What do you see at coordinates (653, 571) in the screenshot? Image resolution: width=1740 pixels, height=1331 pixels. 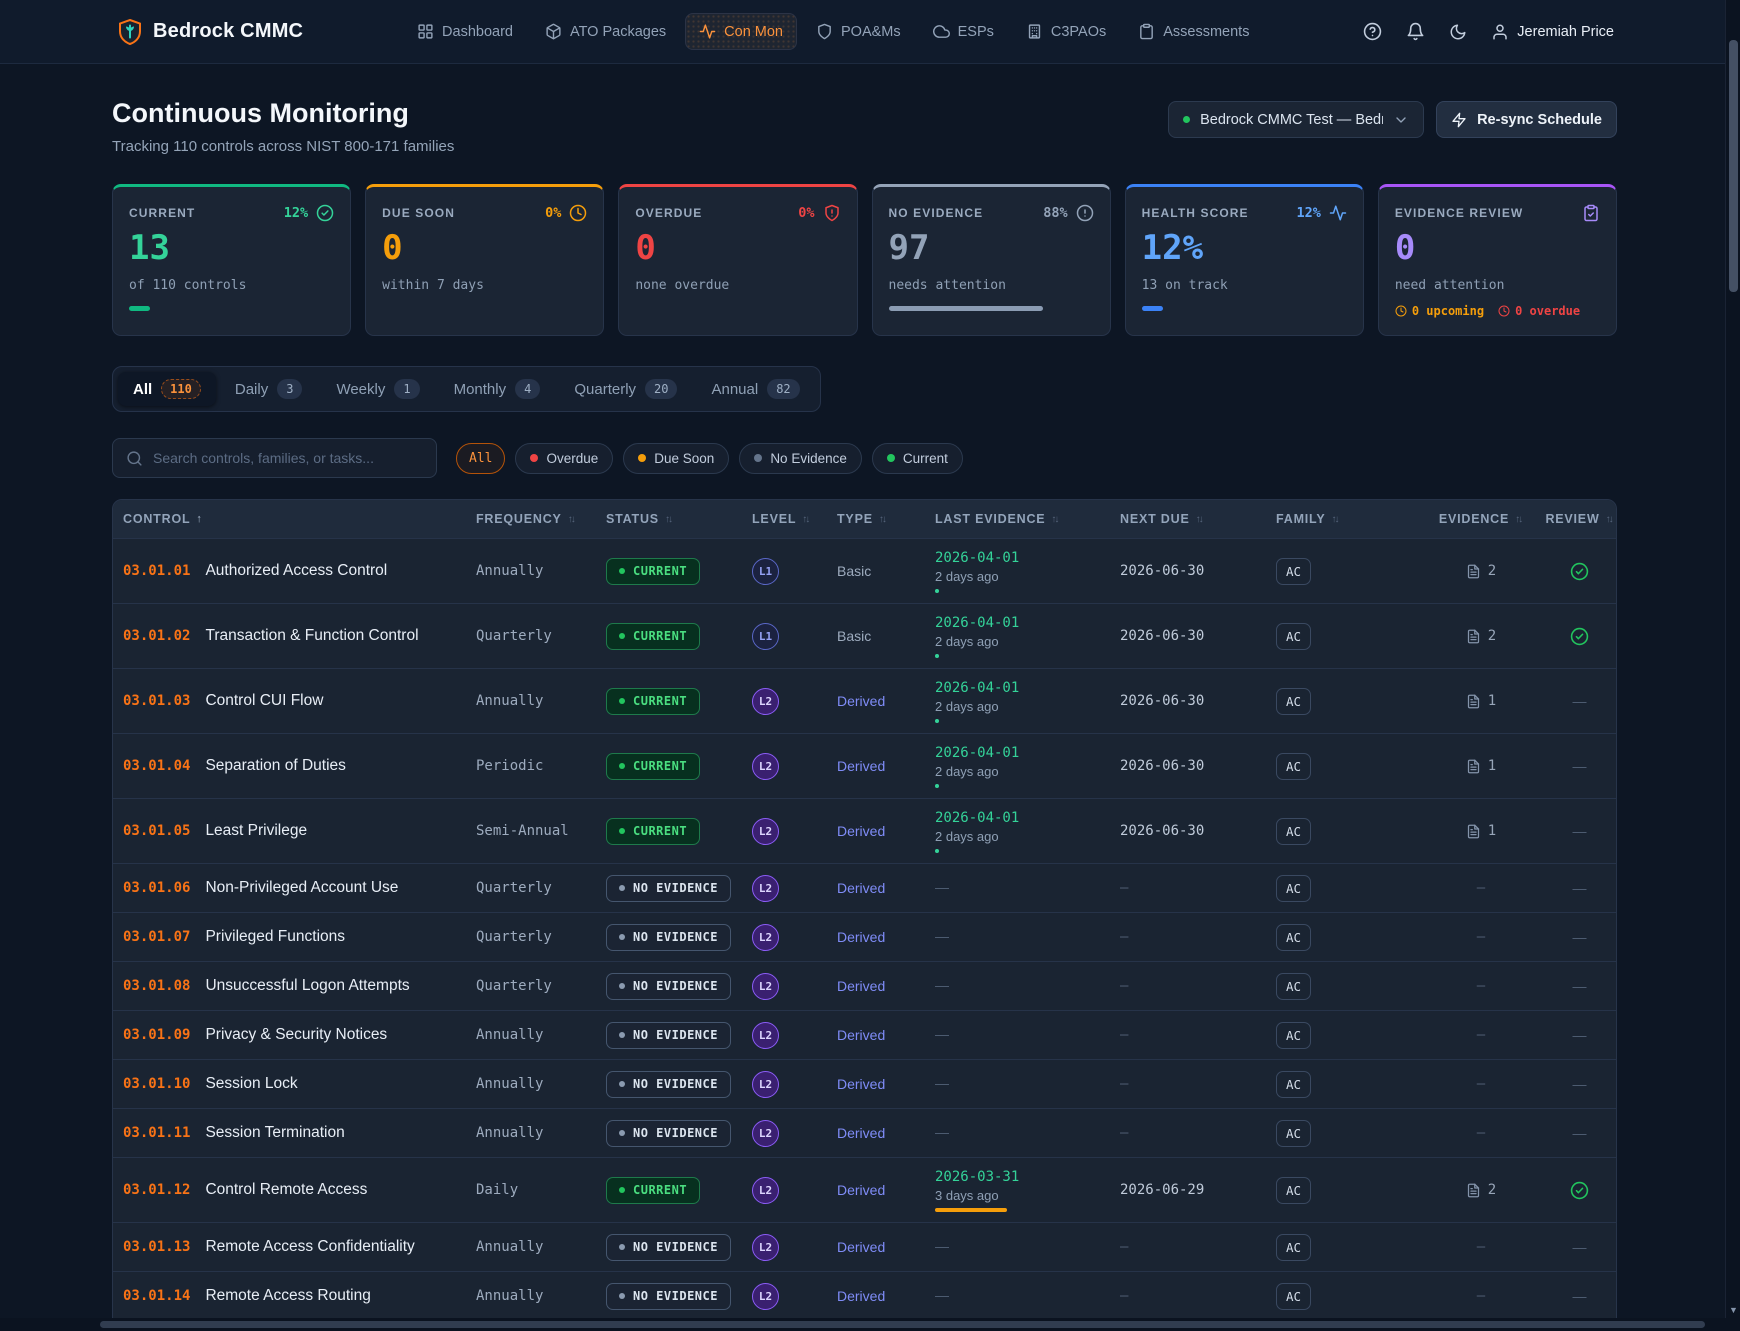 I see `status-badge: CURRENT` at bounding box center [653, 571].